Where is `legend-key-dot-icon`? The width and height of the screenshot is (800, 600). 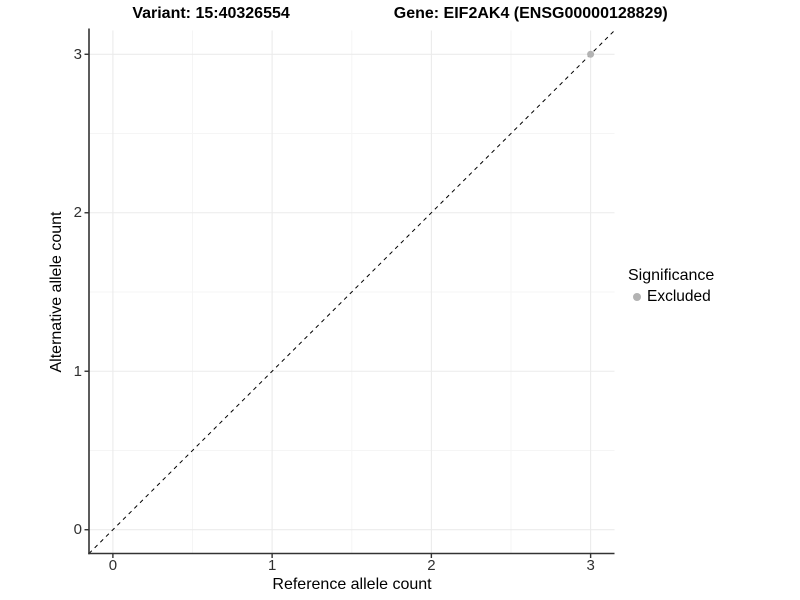 legend-key-dot-icon is located at coordinates (637, 296).